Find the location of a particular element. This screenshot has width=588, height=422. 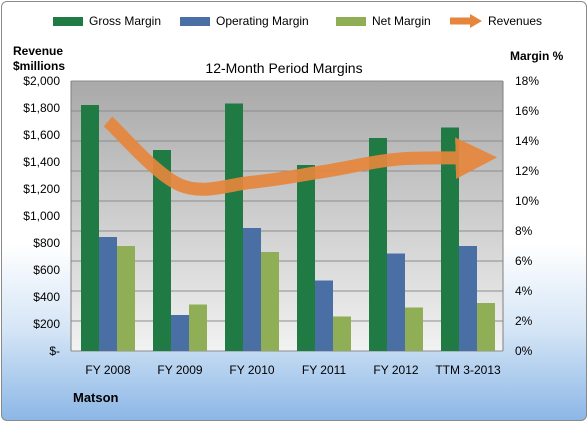

legend-label: Net Margin is located at coordinates (401, 21).